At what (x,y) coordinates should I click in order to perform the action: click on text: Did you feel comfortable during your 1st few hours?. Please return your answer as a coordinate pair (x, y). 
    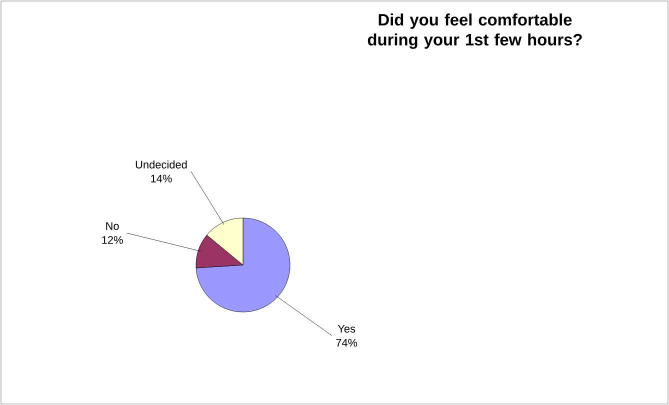
    Looking at the image, I should click on (475, 31).